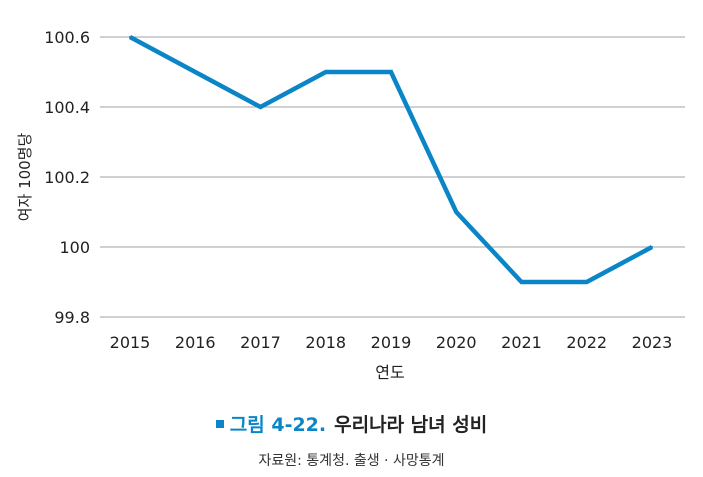 The width and height of the screenshot is (703, 477). I want to click on x-axis-label: 연도, so click(389, 372).